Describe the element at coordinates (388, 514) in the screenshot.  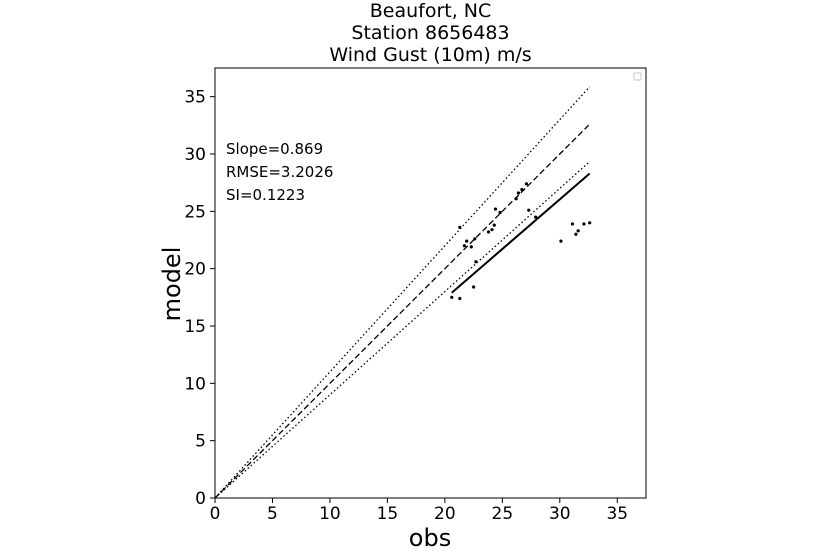
I see `x-tick-label: 15` at that location.